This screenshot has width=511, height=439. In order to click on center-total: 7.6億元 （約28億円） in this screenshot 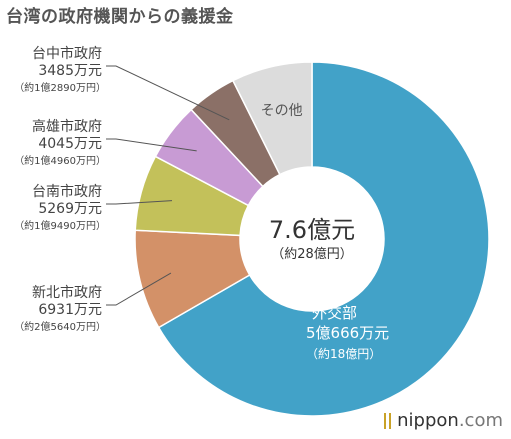, I will do `click(312, 239)`.